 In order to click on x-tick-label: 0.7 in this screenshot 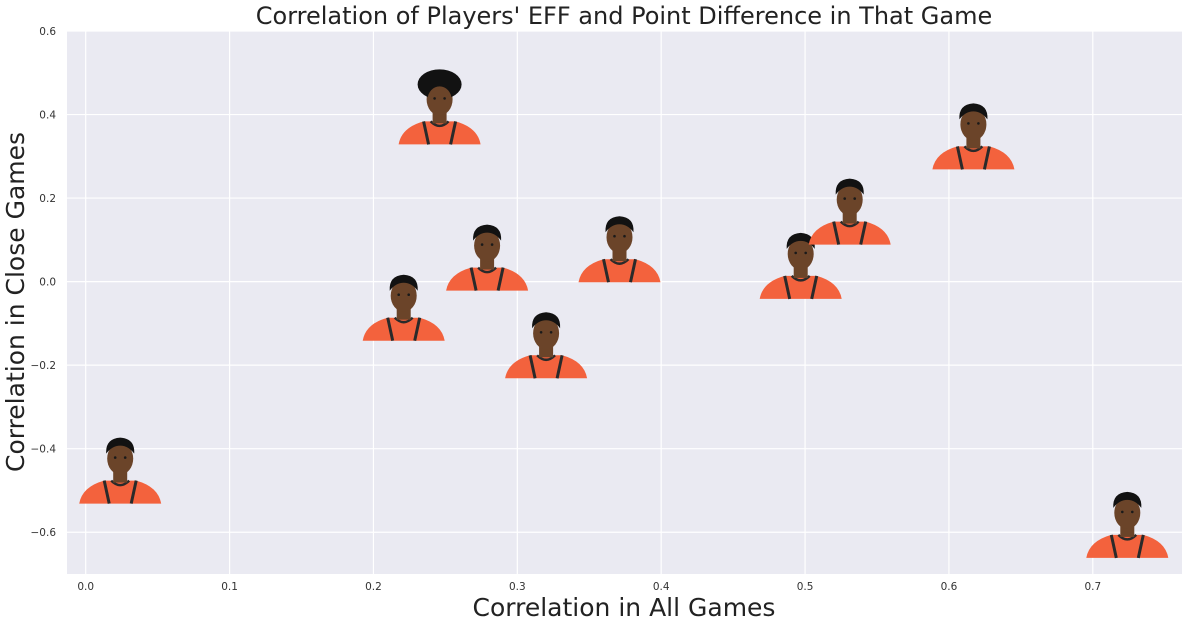, I will do `click(1092, 587)`.